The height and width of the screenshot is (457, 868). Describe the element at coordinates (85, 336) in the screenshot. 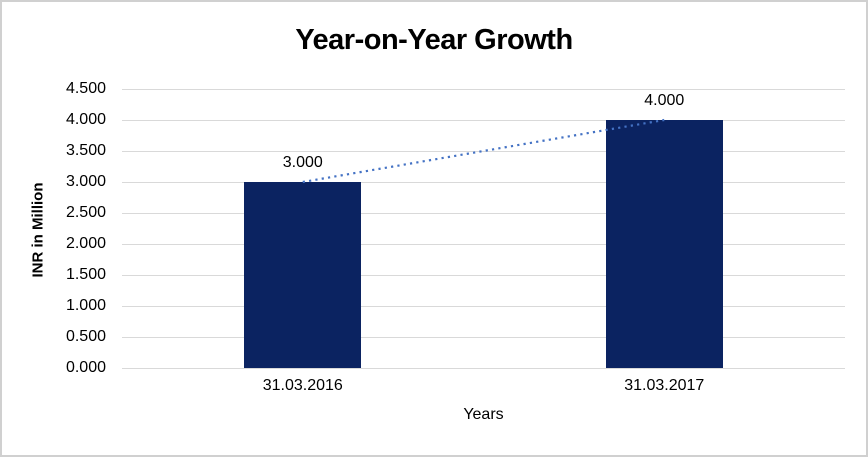

I see `y-tick-label: 0.500` at that location.